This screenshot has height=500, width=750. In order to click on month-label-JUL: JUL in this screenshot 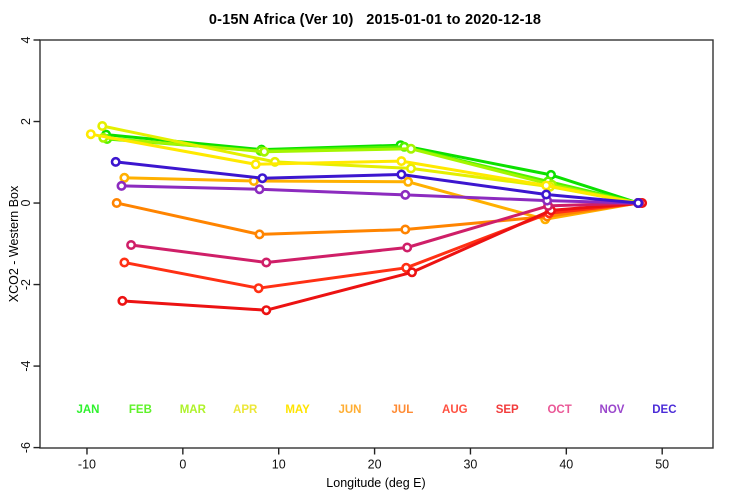, I will do `click(403, 410)`.